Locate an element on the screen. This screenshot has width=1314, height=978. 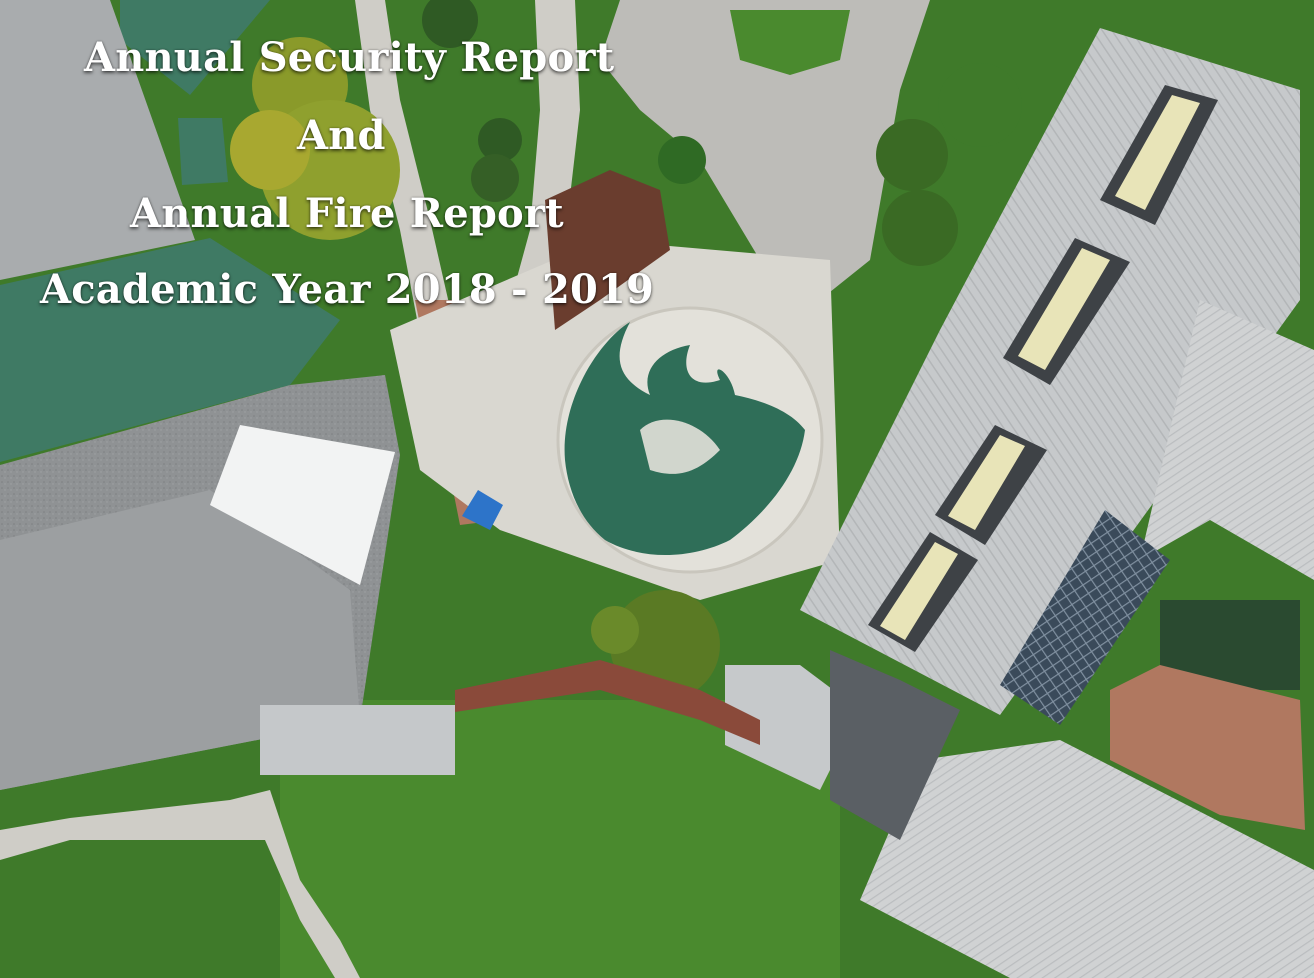
title-line-academic-year: Academic Year 2018 - 2019 is located at coordinates (347, 289).